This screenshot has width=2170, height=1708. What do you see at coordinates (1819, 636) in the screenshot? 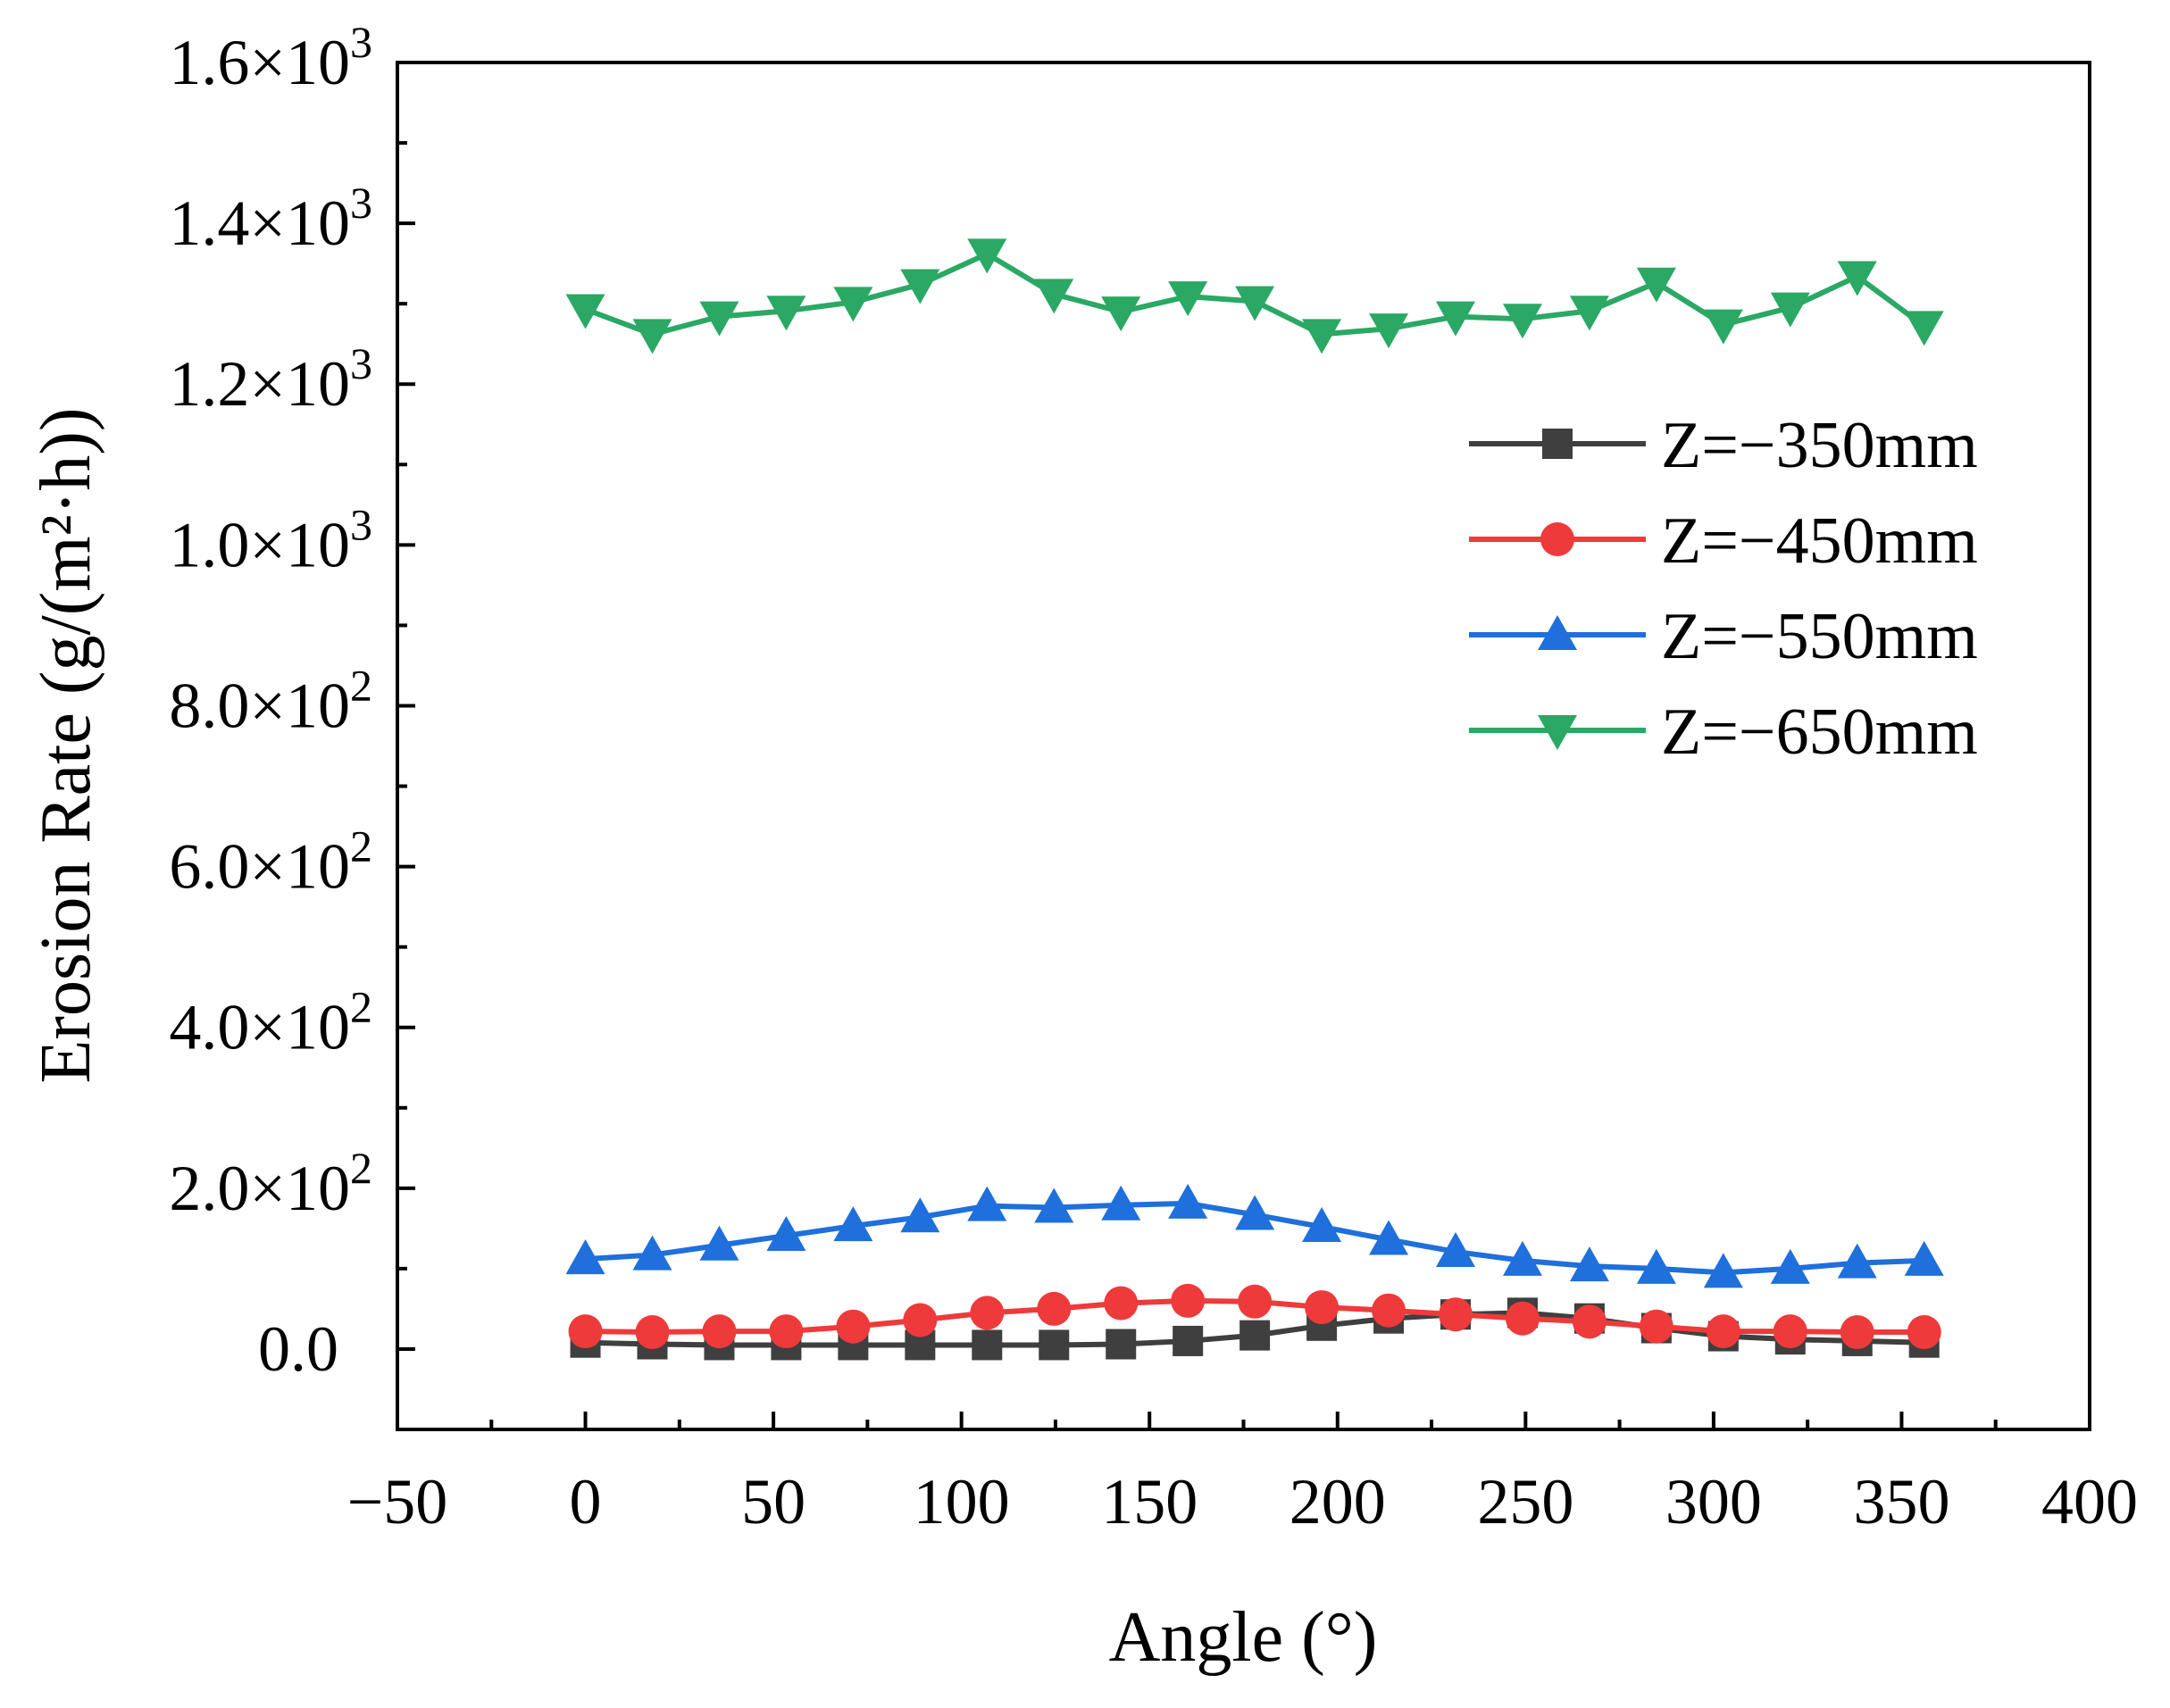
I see `legend-label: Z=−550mm` at bounding box center [1819, 636].